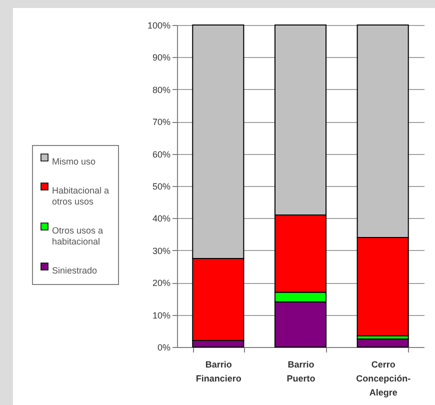 Image resolution: width=435 pixels, height=405 pixels. I want to click on y-tick-label: 10%, so click(161, 315).